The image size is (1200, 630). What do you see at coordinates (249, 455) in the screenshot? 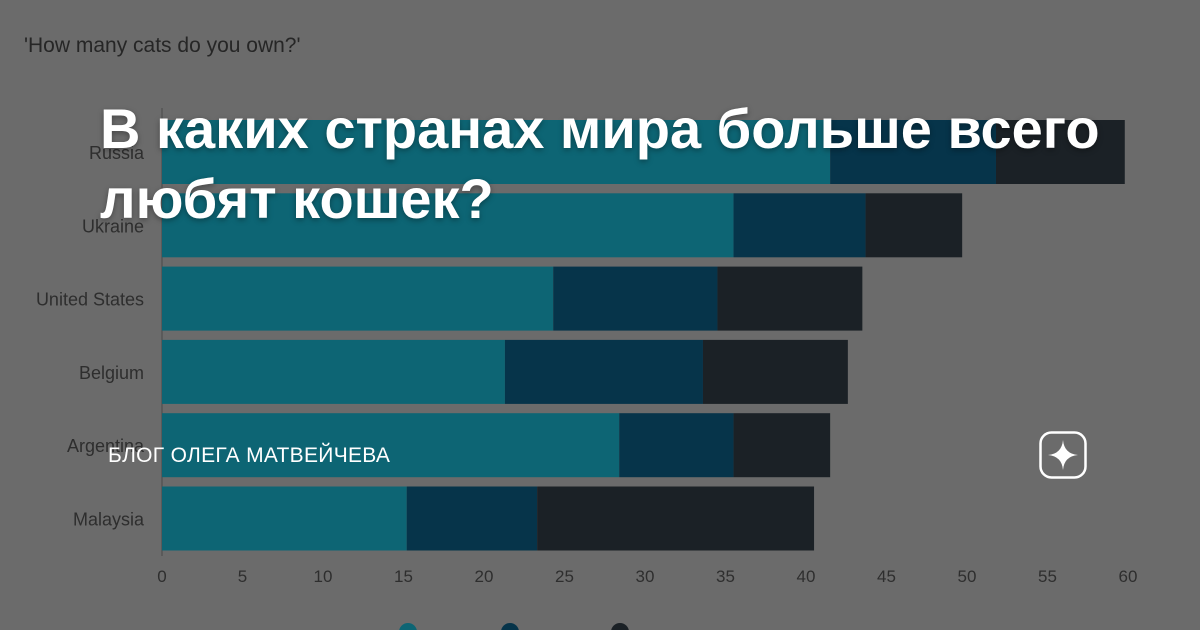
I see `blog-name: БЛОГ ОЛЕГА МАТВЕЙЧЕВА` at bounding box center [249, 455].